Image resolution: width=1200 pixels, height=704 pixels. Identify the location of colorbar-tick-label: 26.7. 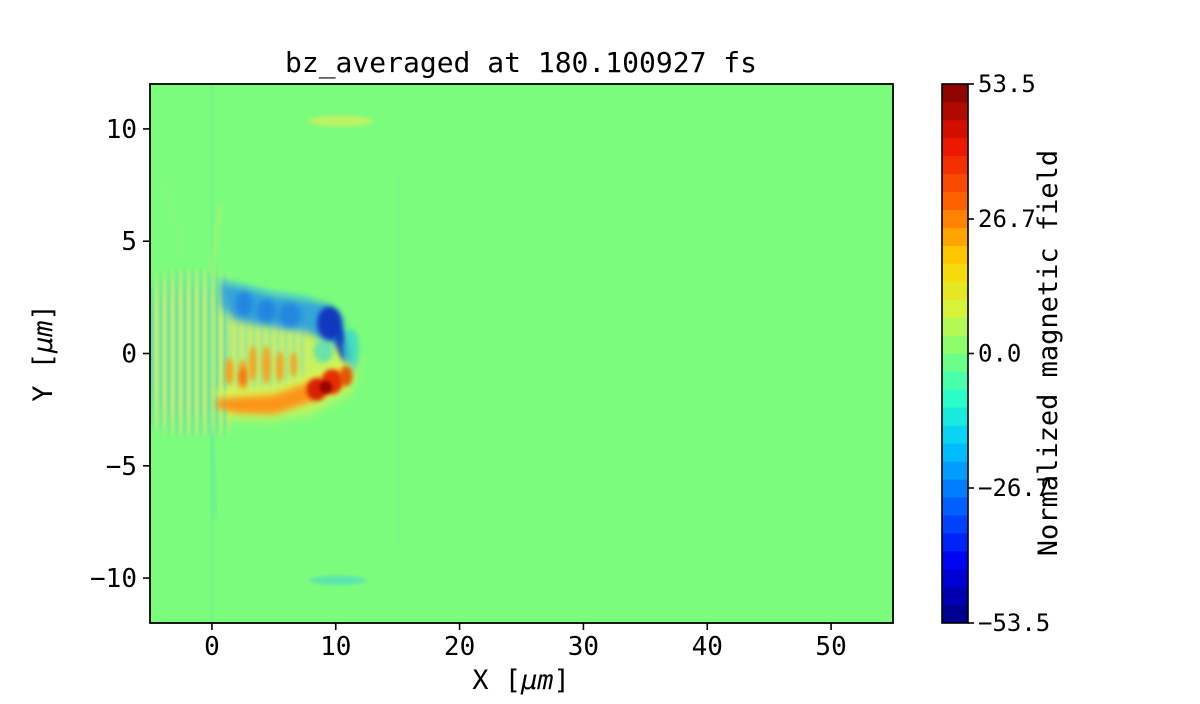
(1007, 219).